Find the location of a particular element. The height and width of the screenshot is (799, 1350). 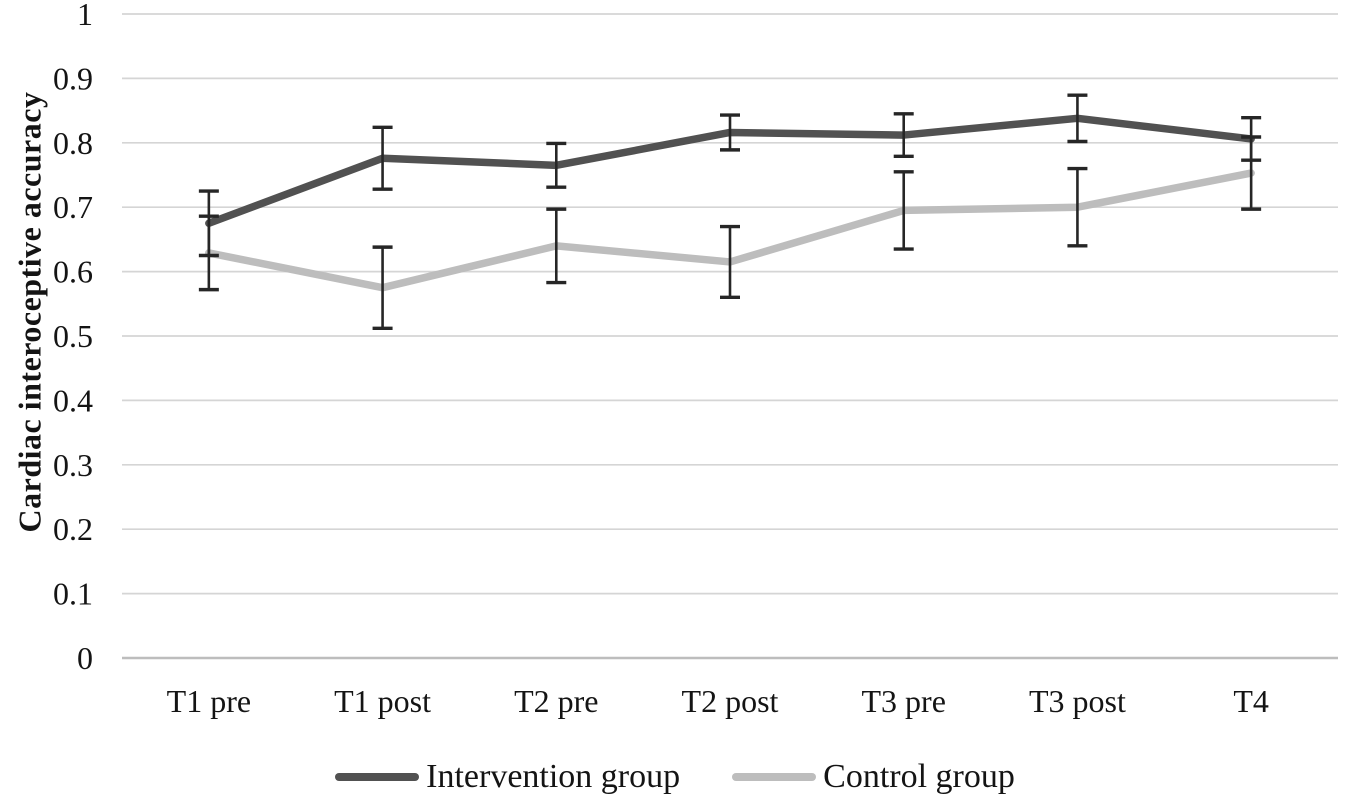

legend: Intervention group Control group is located at coordinates (675, 777).